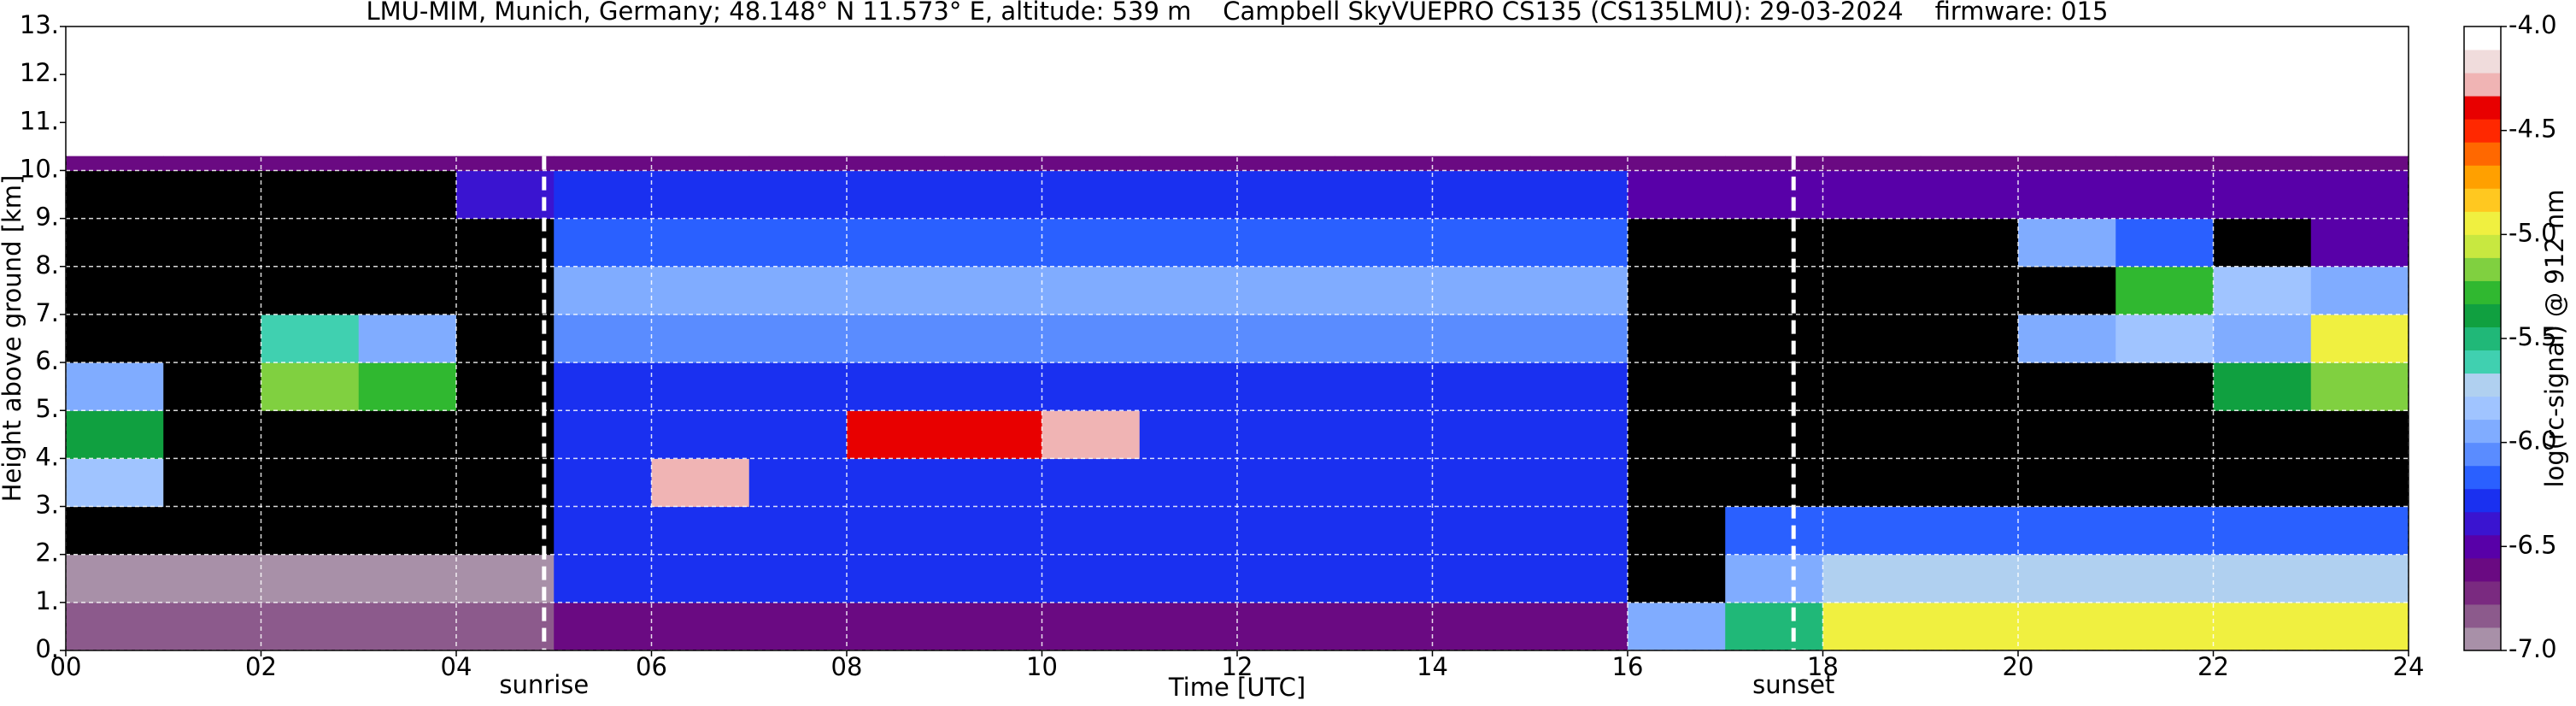 The width and height of the screenshot is (2576, 706). Describe the element at coordinates (2018, 666) in the screenshot. I see `x-tick-label: 20` at that location.